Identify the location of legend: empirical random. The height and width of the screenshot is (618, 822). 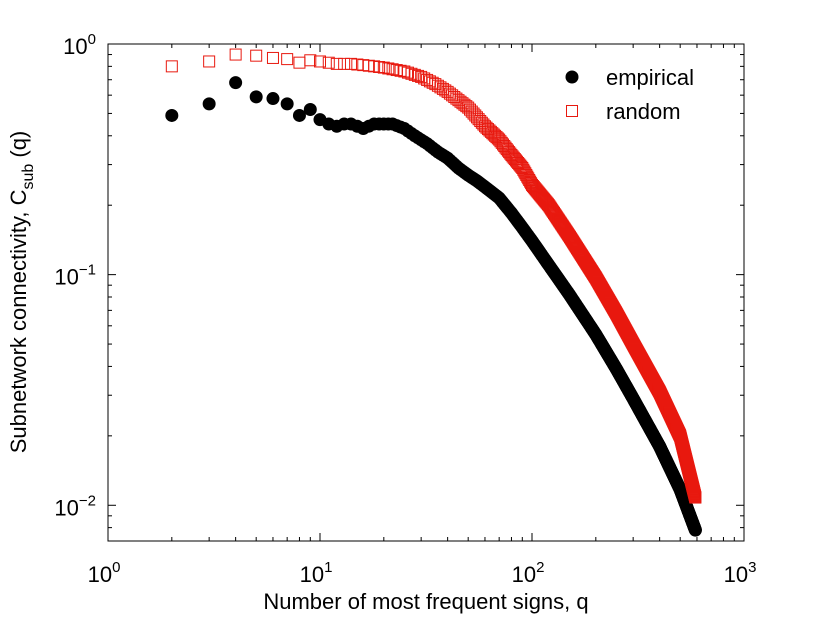
(629, 94).